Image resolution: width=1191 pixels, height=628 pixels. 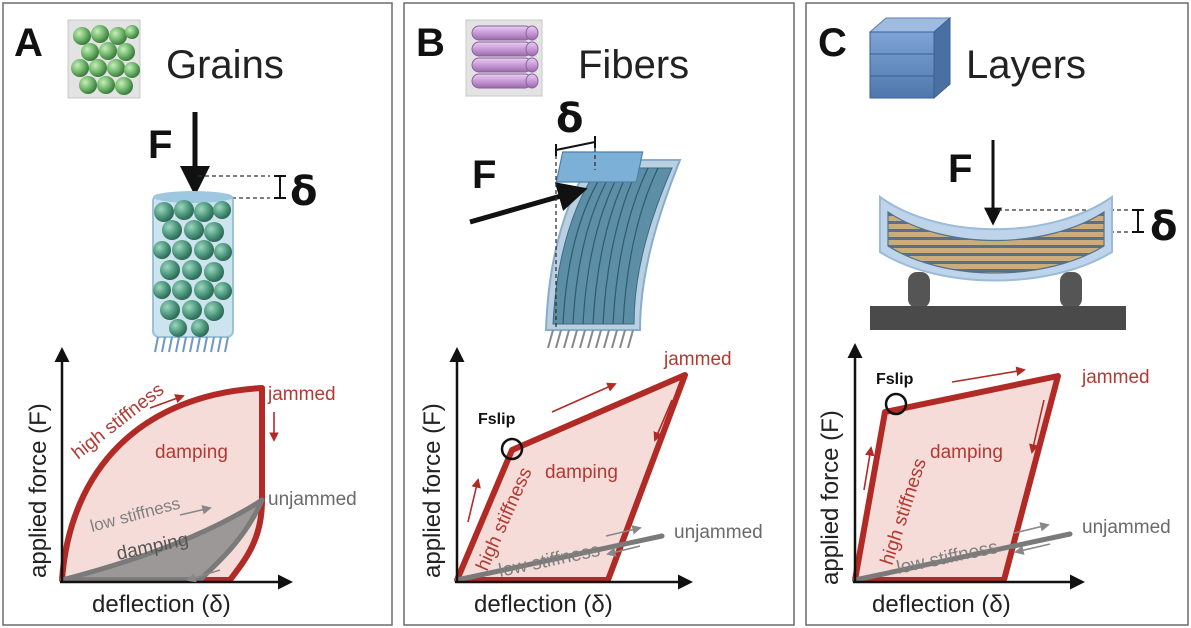 I want to click on panel-b-gray-unload-arrow, so click(x=623, y=551).